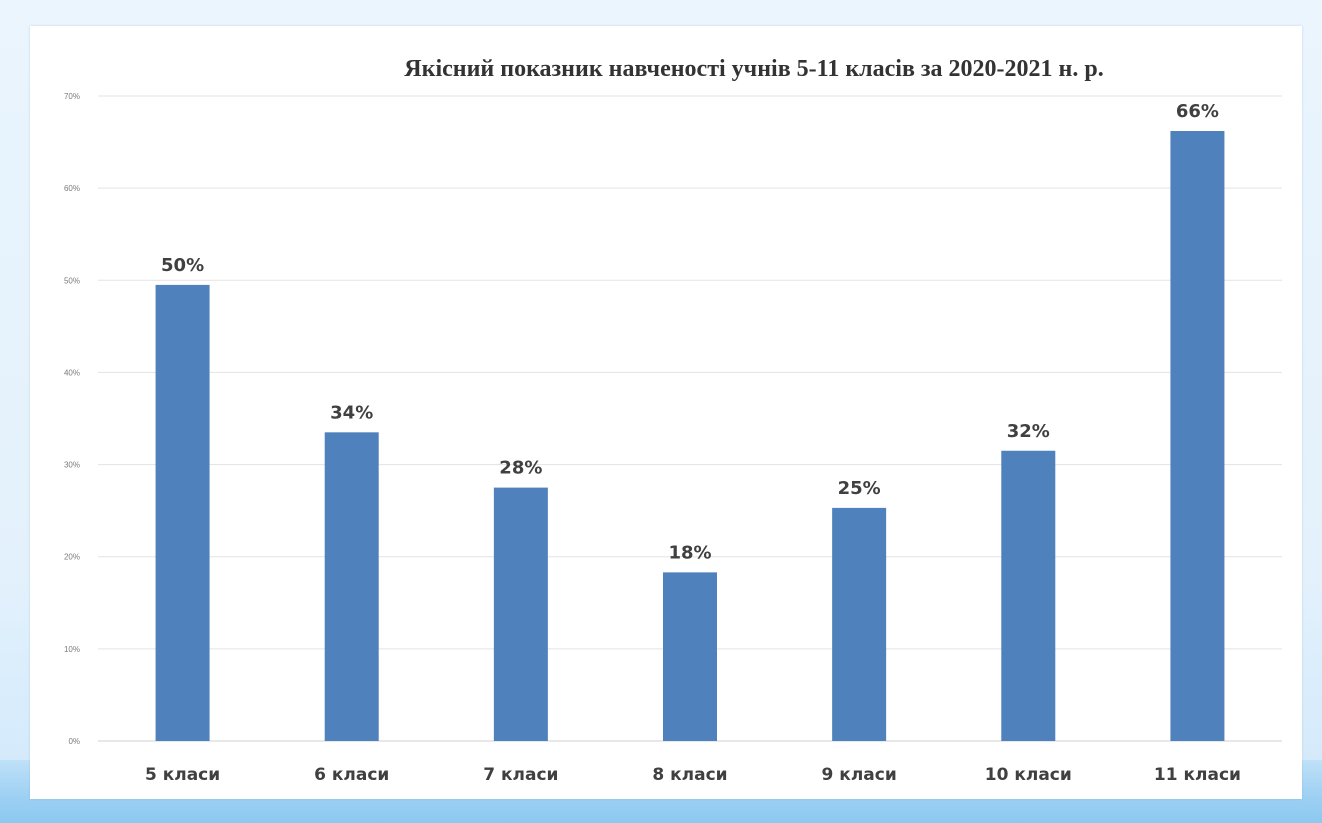 The image size is (1322, 823). Describe the element at coordinates (72, 465) in the screenshot. I see `y-tick-label: 30%` at that location.